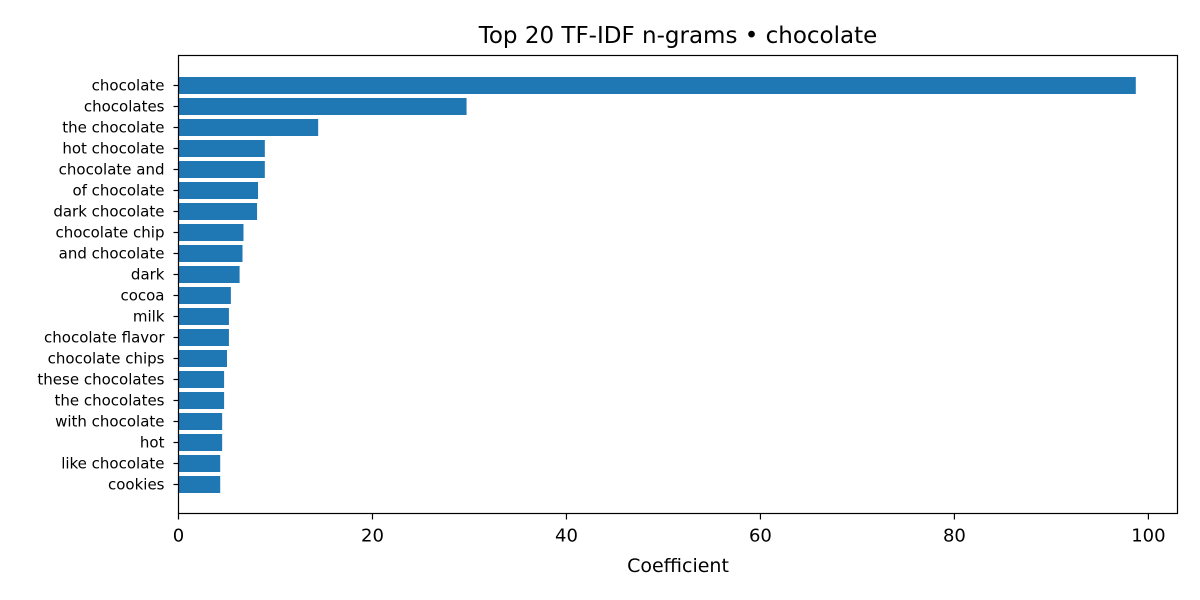  I want to click on bar-chocolate-flavor, so click(203, 337).